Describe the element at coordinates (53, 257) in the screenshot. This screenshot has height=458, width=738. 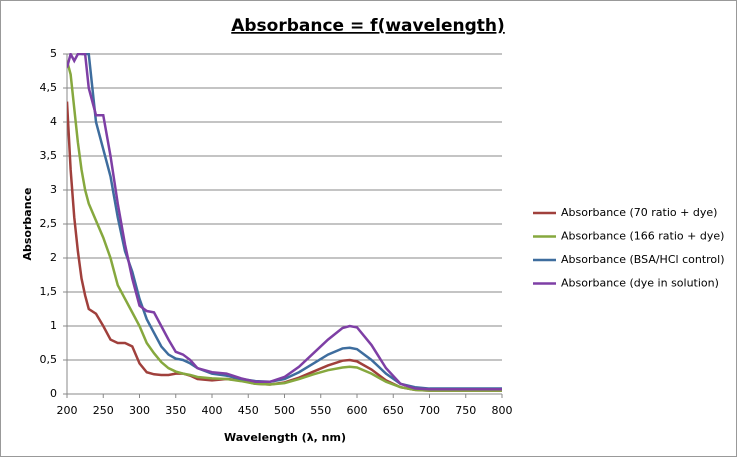
I see `y-tick-label: 2` at that location.